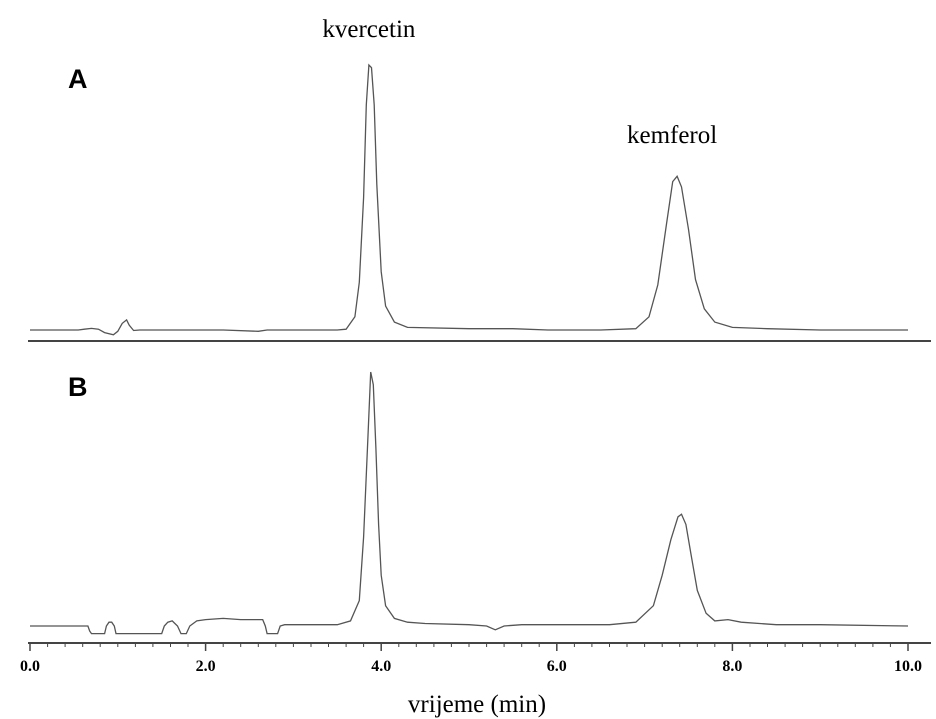 The width and height of the screenshot is (936, 719). What do you see at coordinates (78, 79) in the screenshot?
I see `panel-a-label: A` at bounding box center [78, 79].